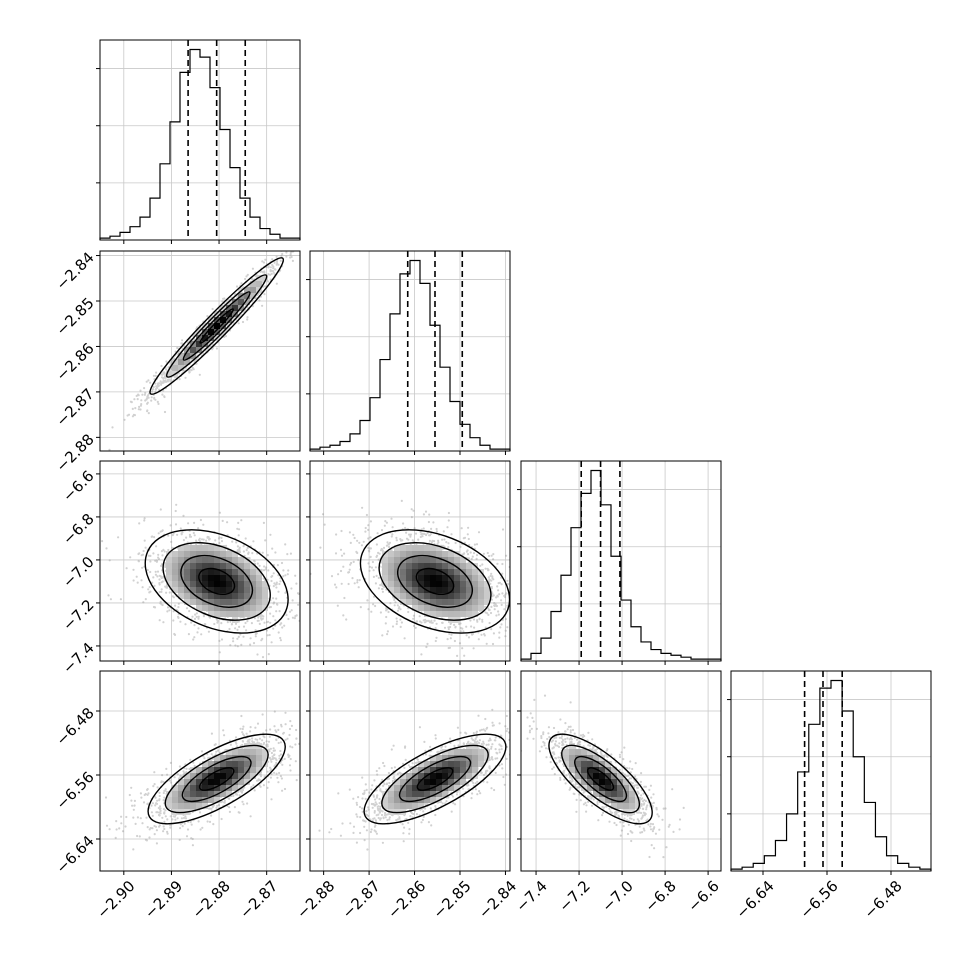 This screenshot has height=970, width=970. What do you see at coordinates (78, 615) in the screenshot?
I see `y-tick-label: −7.2` at bounding box center [78, 615].